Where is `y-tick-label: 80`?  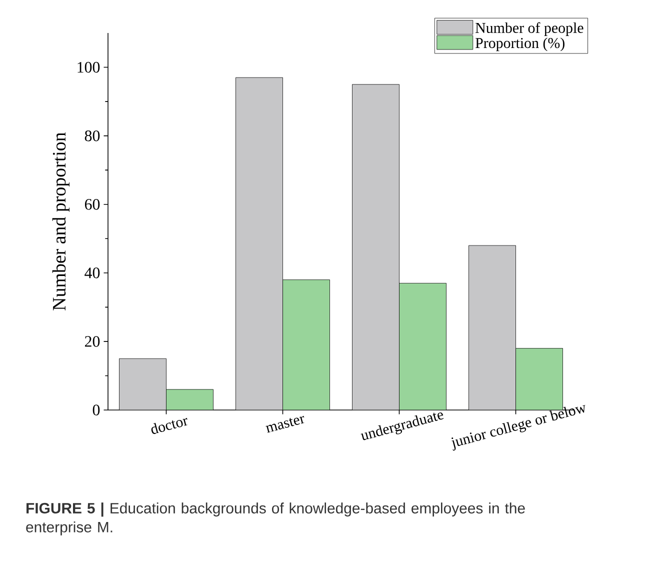 y-tick-label: 80 is located at coordinates (92, 136).